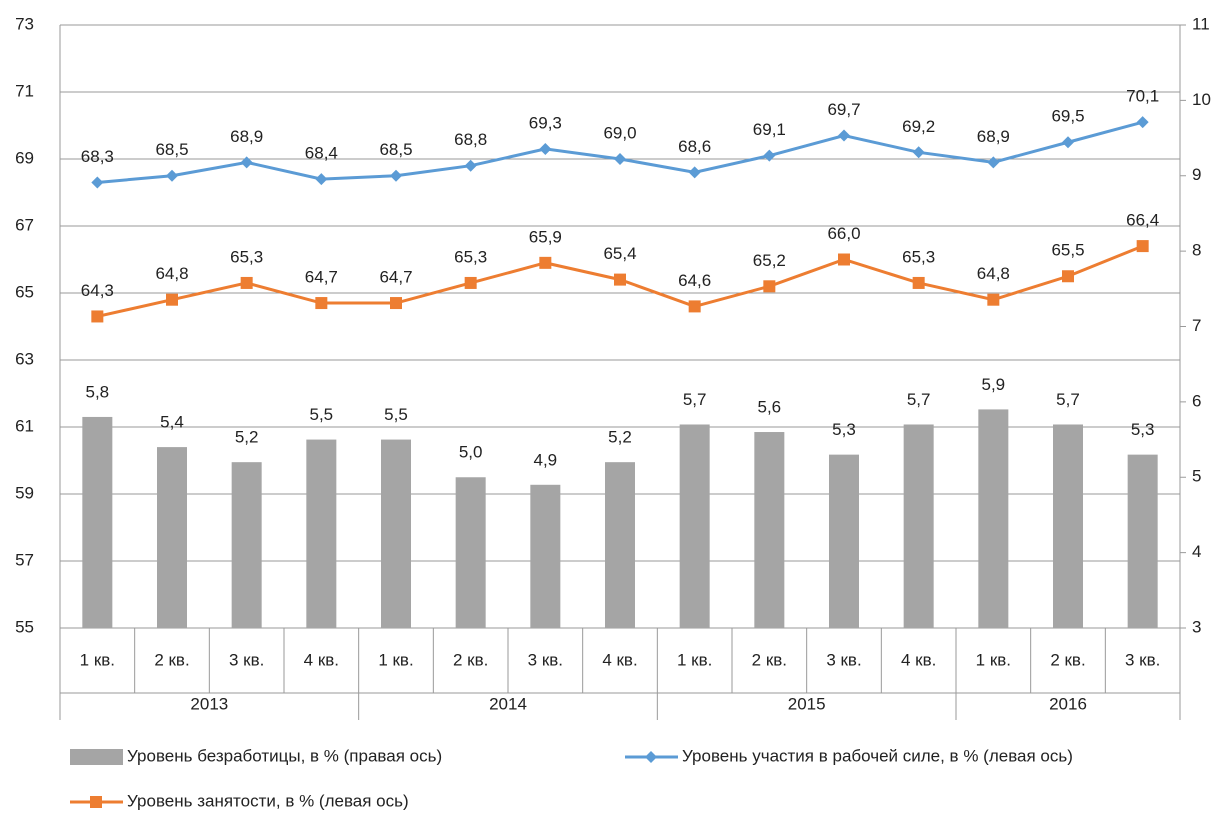  I want to click on y2-tick-label: 3, so click(1196, 626).